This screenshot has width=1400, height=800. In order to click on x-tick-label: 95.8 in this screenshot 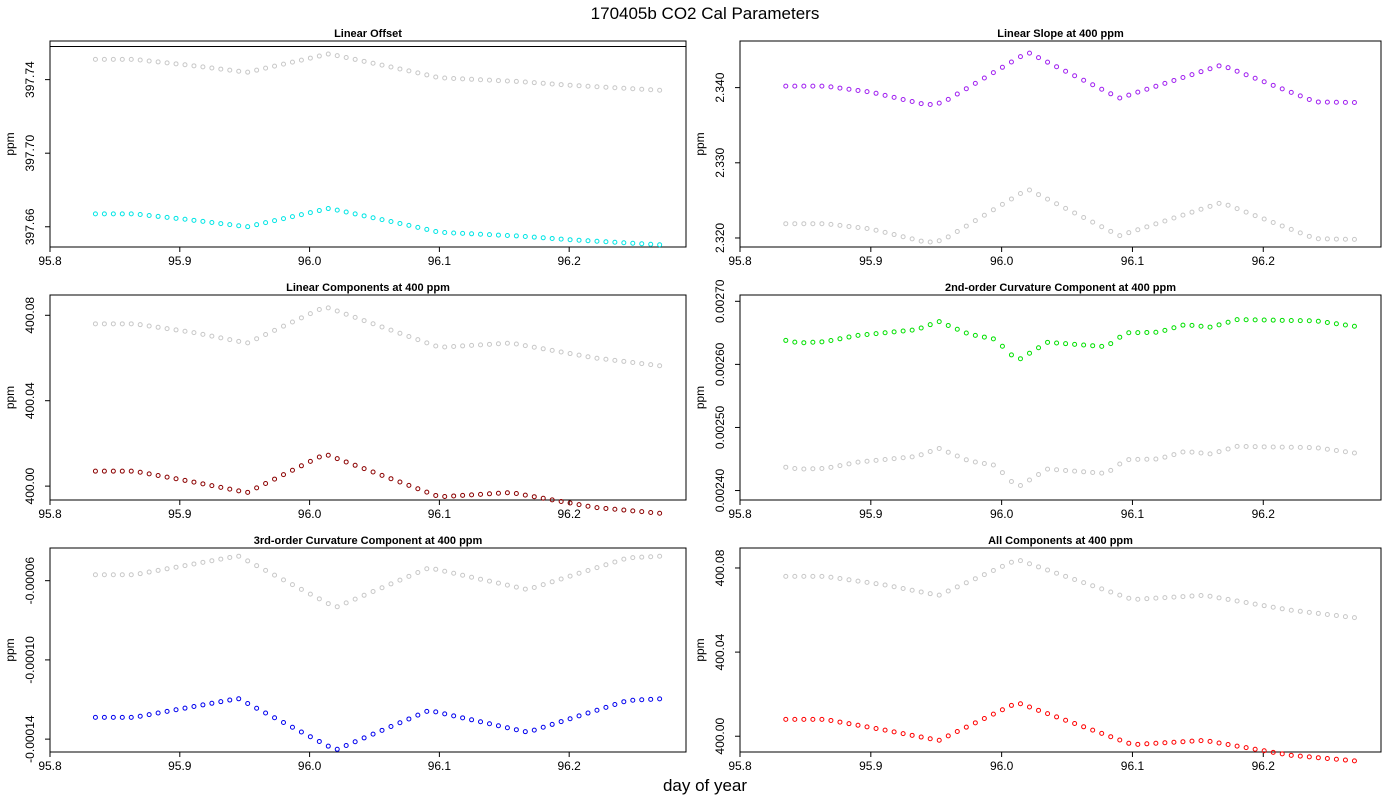, I will do `click(740, 261)`.